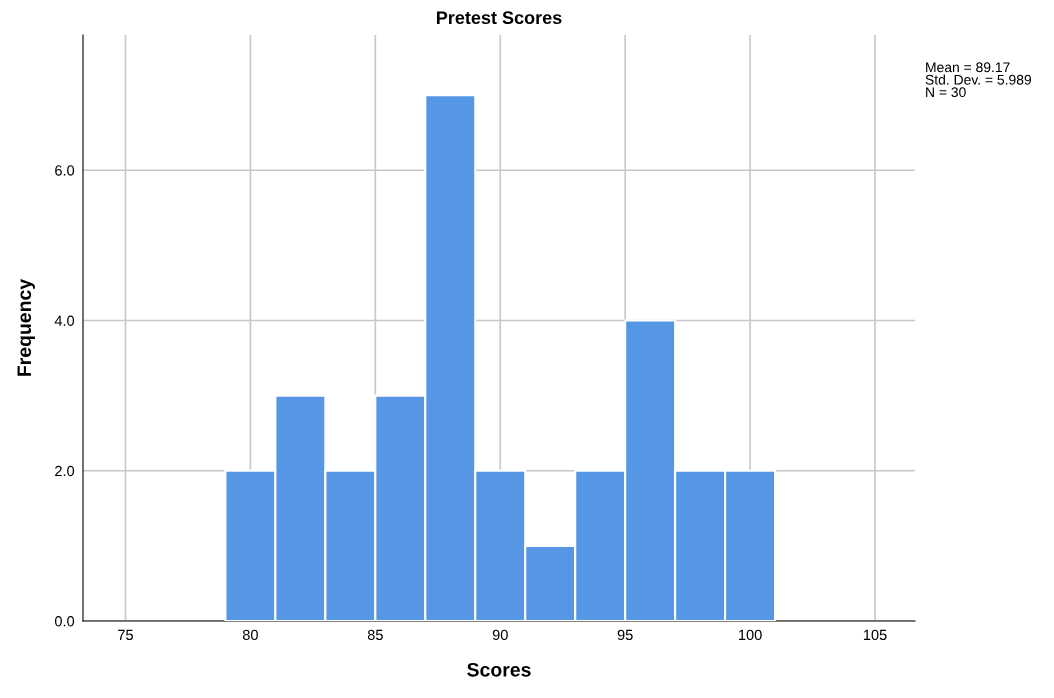 This screenshot has width=1054, height=698. What do you see at coordinates (250, 635) in the screenshot?
I see `x-tick-label: 80` at bounding box center [250, 635].